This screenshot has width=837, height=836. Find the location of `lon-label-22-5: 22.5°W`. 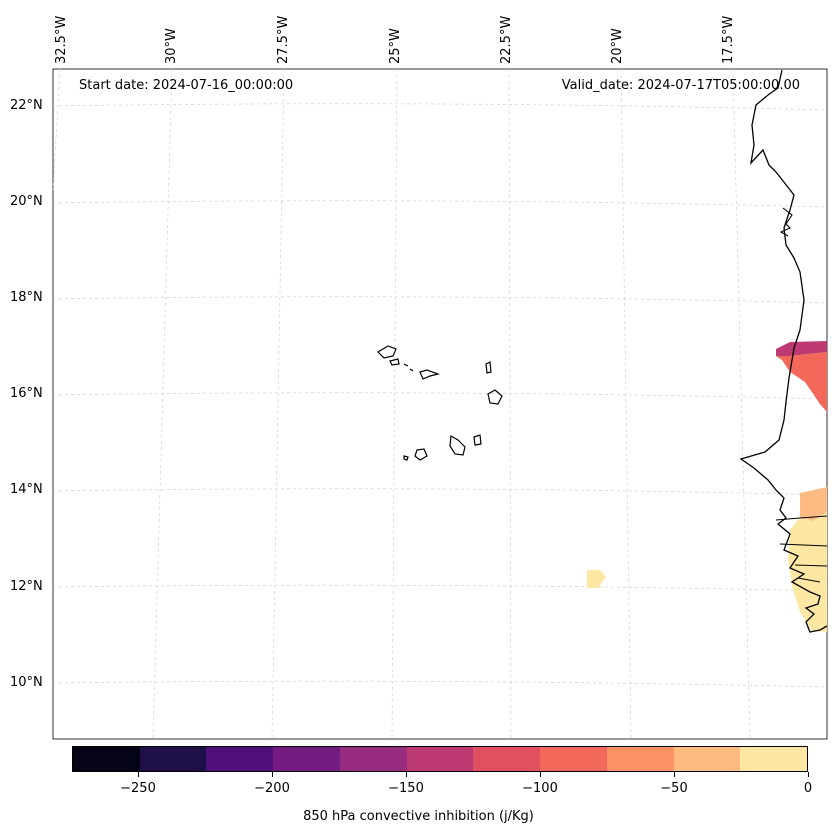

lon-label-22-5: 22.5°W is located at coordinates (506, 39).